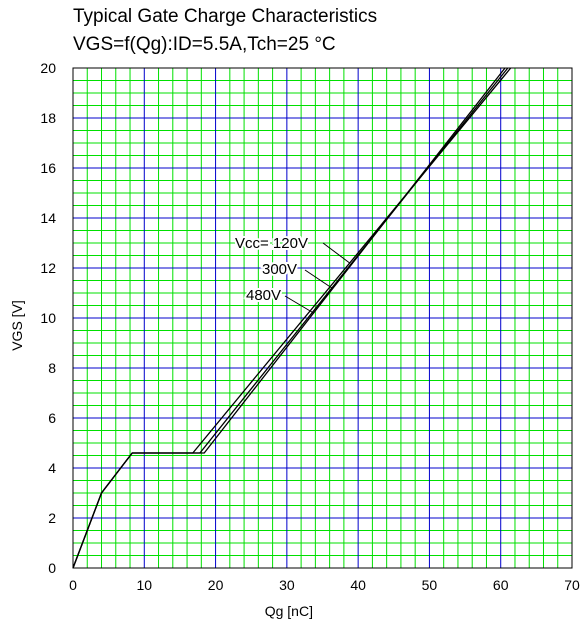  Describe the element at coordinates (279, 269) in the screenshot. I see `series-label: 300V` at that location.